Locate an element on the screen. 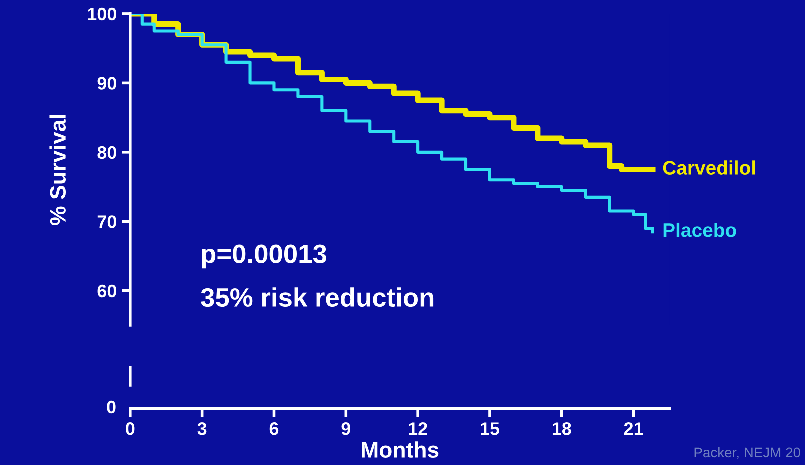  text: Packer, NEJM 20 is located at coordinates (747, 453).